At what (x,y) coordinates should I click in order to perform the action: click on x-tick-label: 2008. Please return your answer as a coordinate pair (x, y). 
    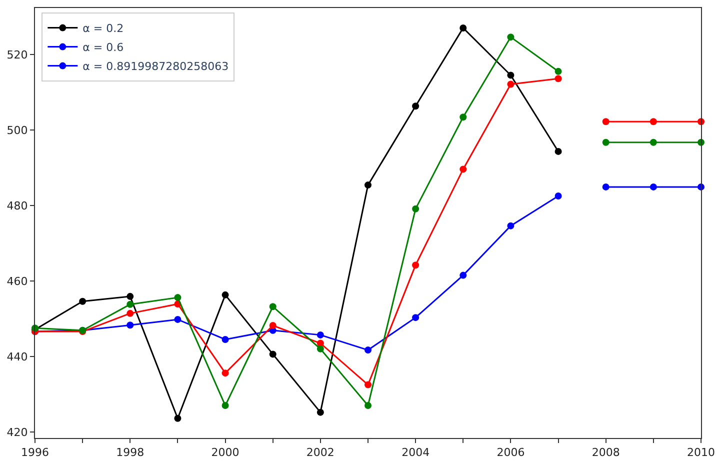
    Looking at the image, I should click on (606, 453).